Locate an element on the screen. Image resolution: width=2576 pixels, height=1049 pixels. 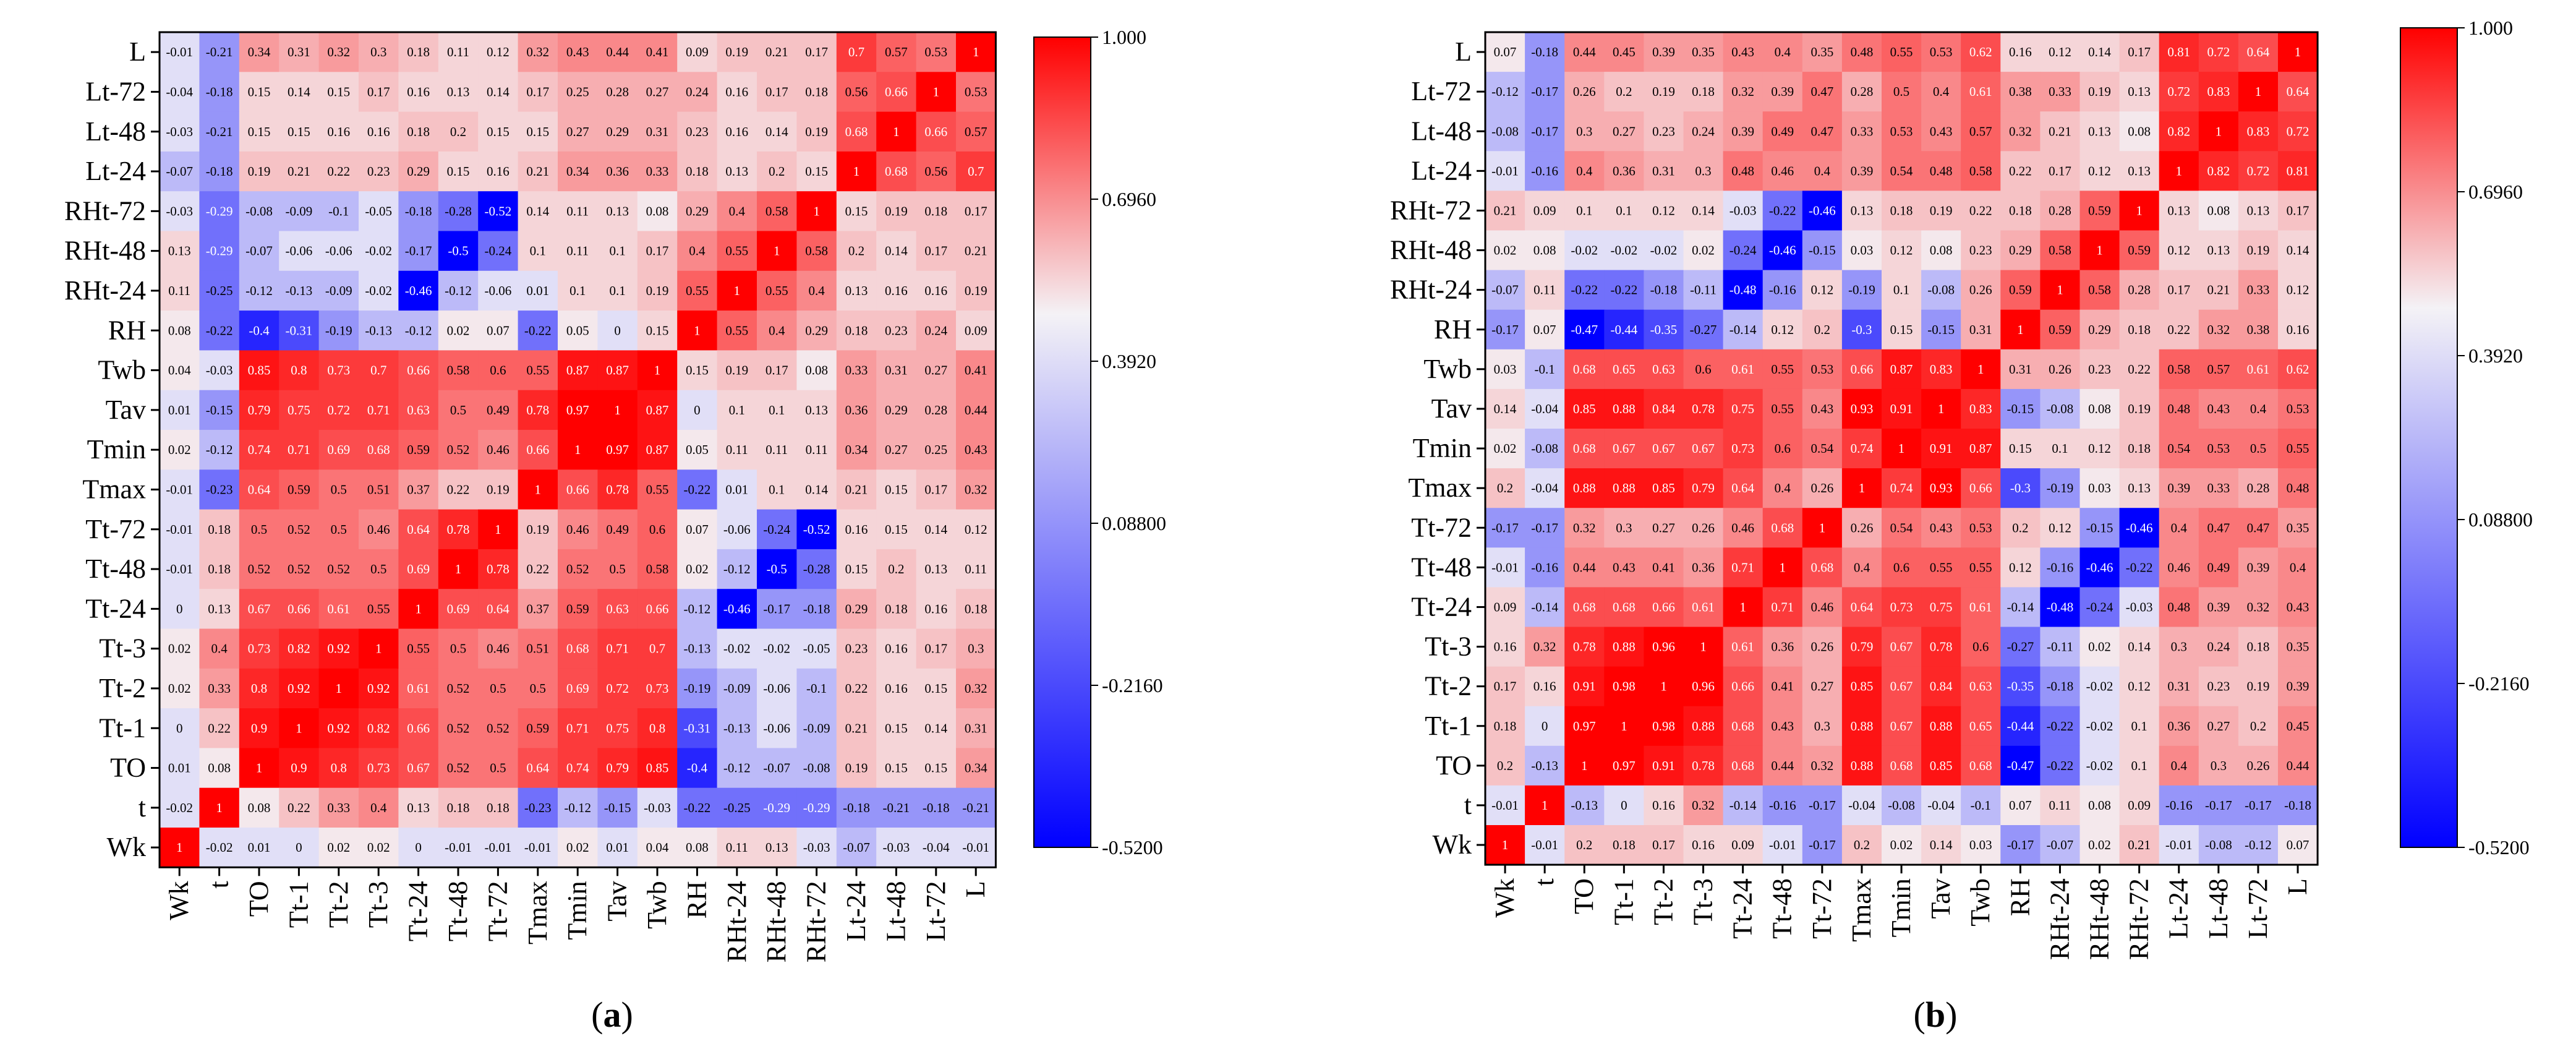
cell-value-label: -0.14 is located at coordinates (1544, 606).